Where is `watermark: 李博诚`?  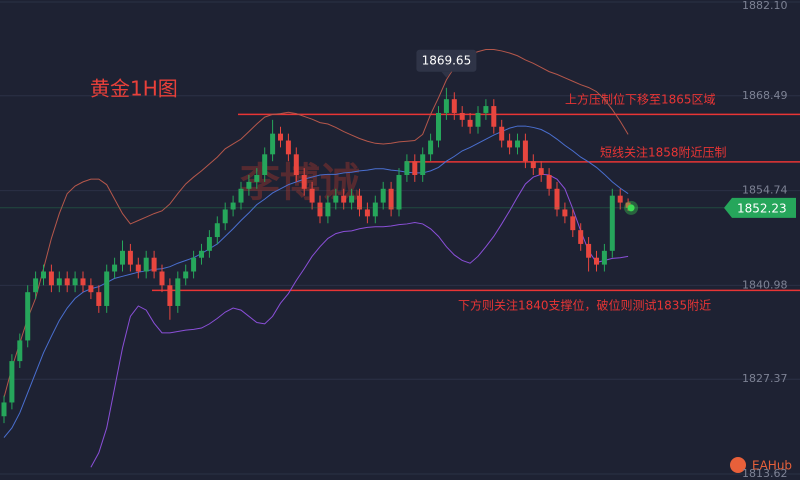 watermark: 李博诚 is located at coordinates (300, 183).